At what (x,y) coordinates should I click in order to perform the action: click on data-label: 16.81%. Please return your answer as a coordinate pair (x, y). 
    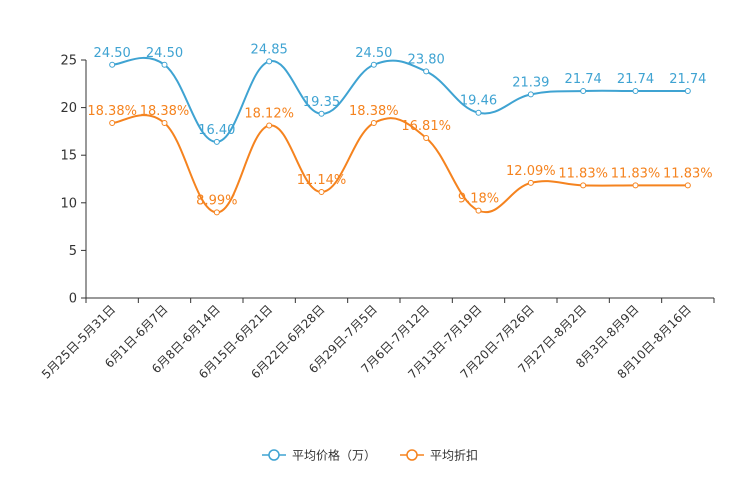
    Looking at the image, I should click on (426, 126).